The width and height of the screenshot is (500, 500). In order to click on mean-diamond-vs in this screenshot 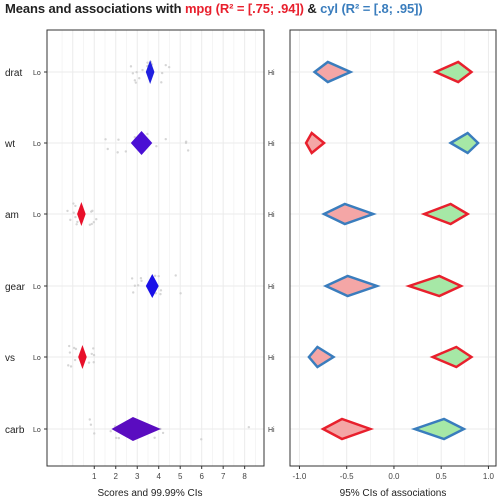, I will do `click(82, 357)`.